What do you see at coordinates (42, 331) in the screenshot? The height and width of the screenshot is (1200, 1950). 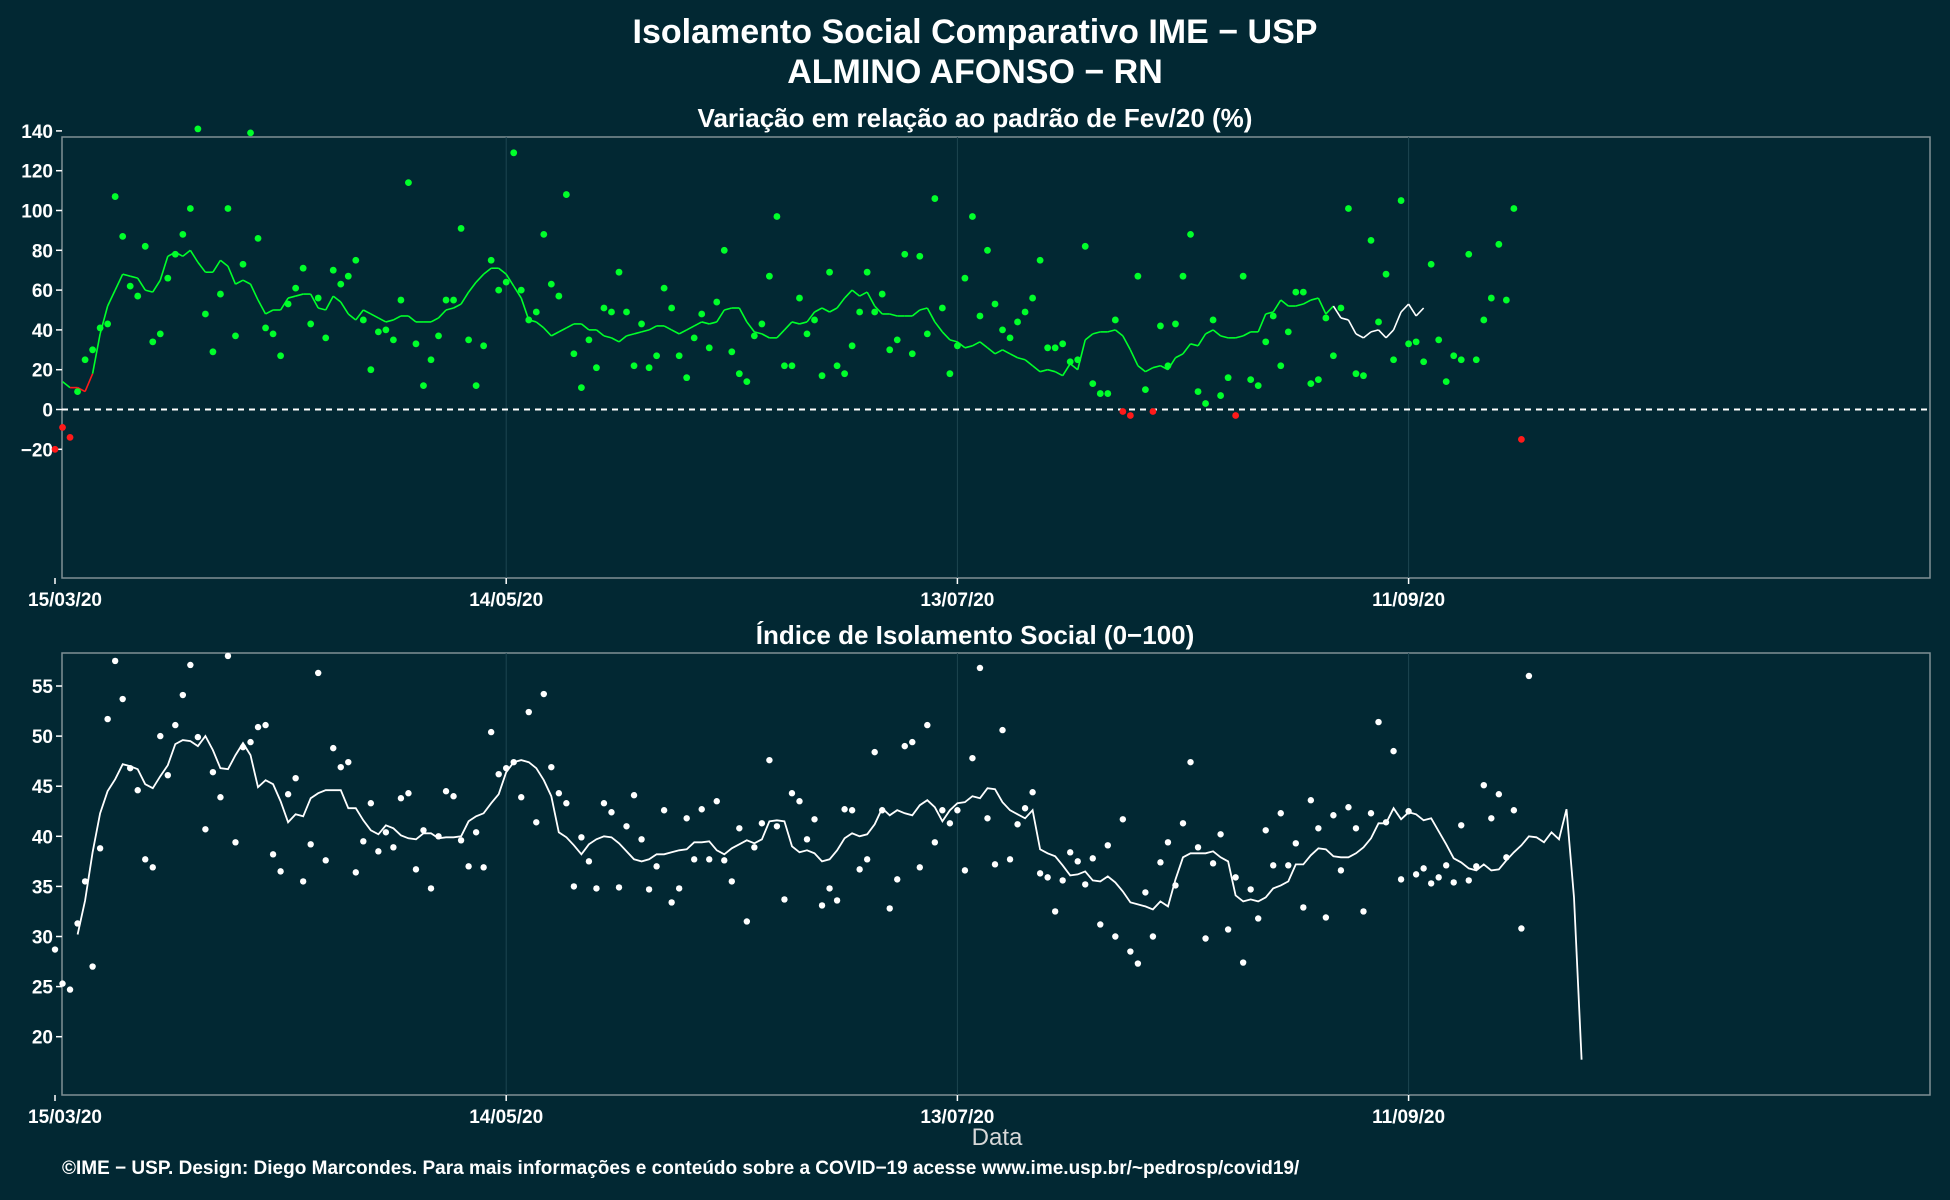 I see `y-tick-label: 40` at bounding box center [42, 331].